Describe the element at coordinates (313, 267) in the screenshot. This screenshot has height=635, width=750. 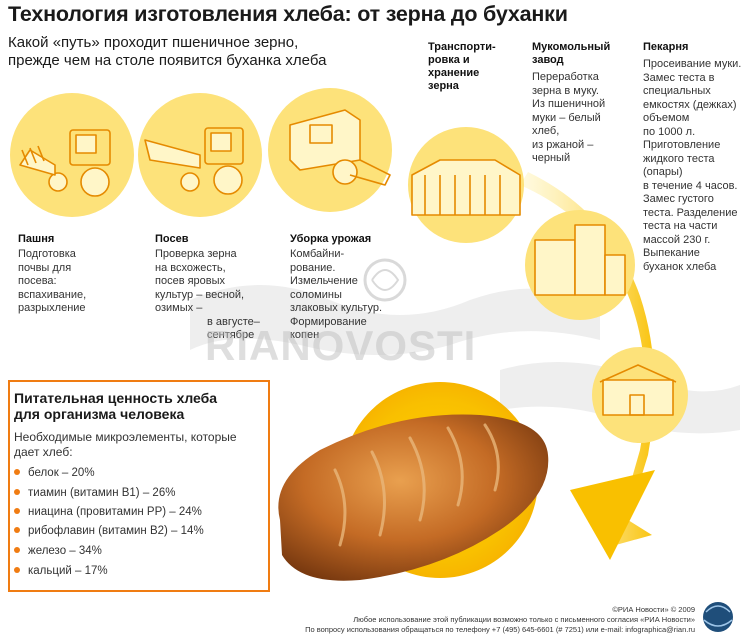
I see `stage-text-line: рование.` at that location.